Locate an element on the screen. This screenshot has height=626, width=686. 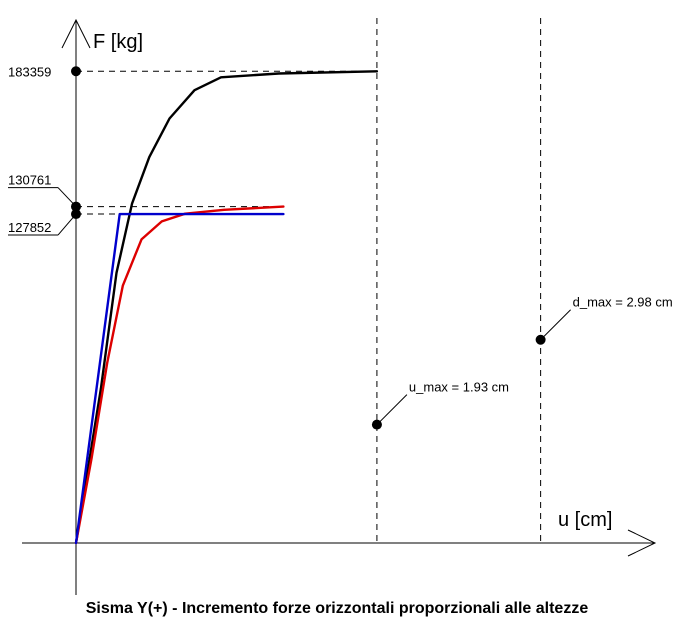
y-axis-arrow is located at coordinates (76, 33).